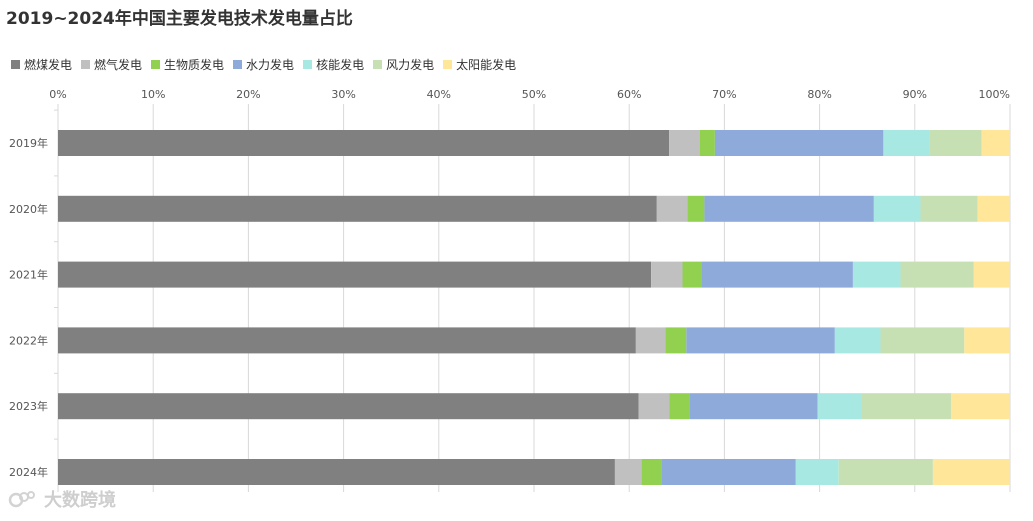 The image size is (1033, 521). I want to click on category-label: 2024年, so click(28, 472).